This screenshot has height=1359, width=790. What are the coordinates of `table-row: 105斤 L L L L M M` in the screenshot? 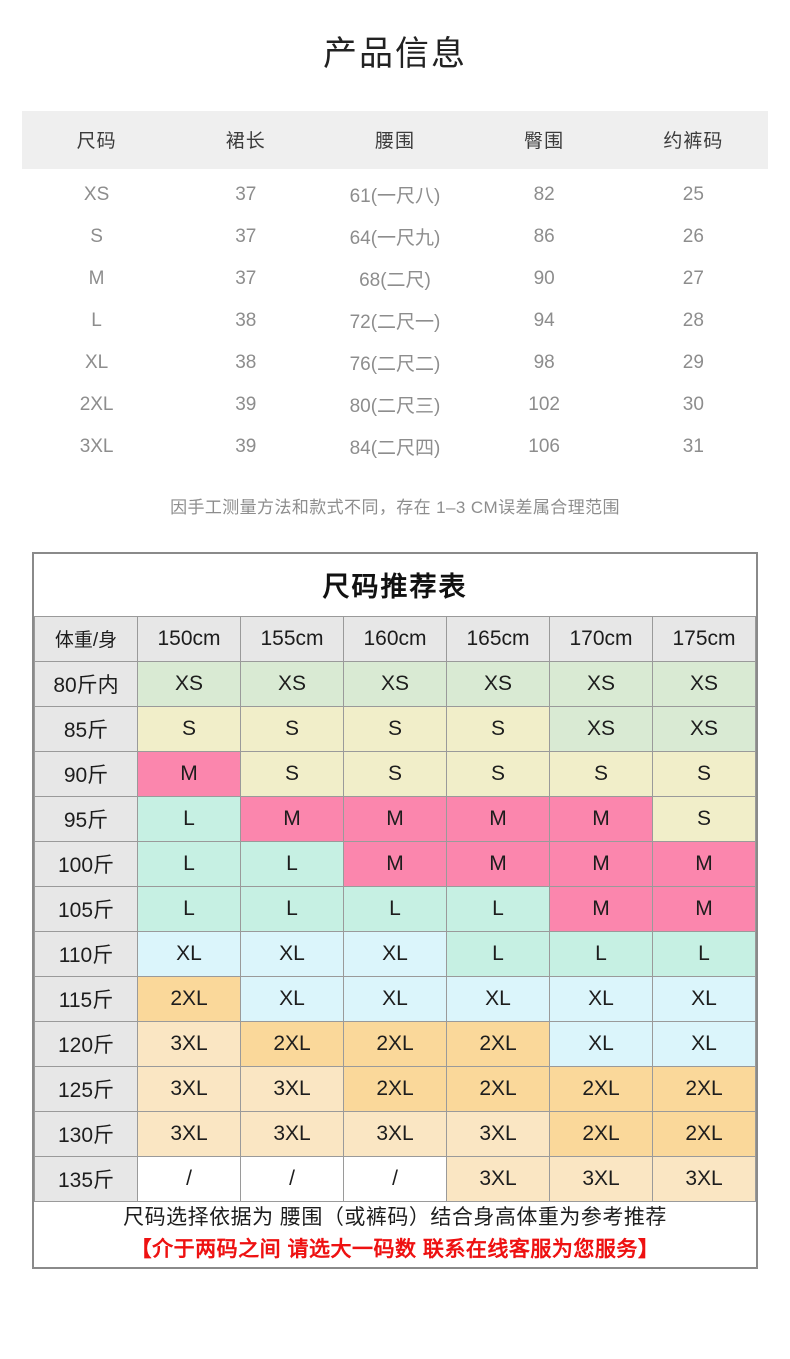 It's located at (395, 908).